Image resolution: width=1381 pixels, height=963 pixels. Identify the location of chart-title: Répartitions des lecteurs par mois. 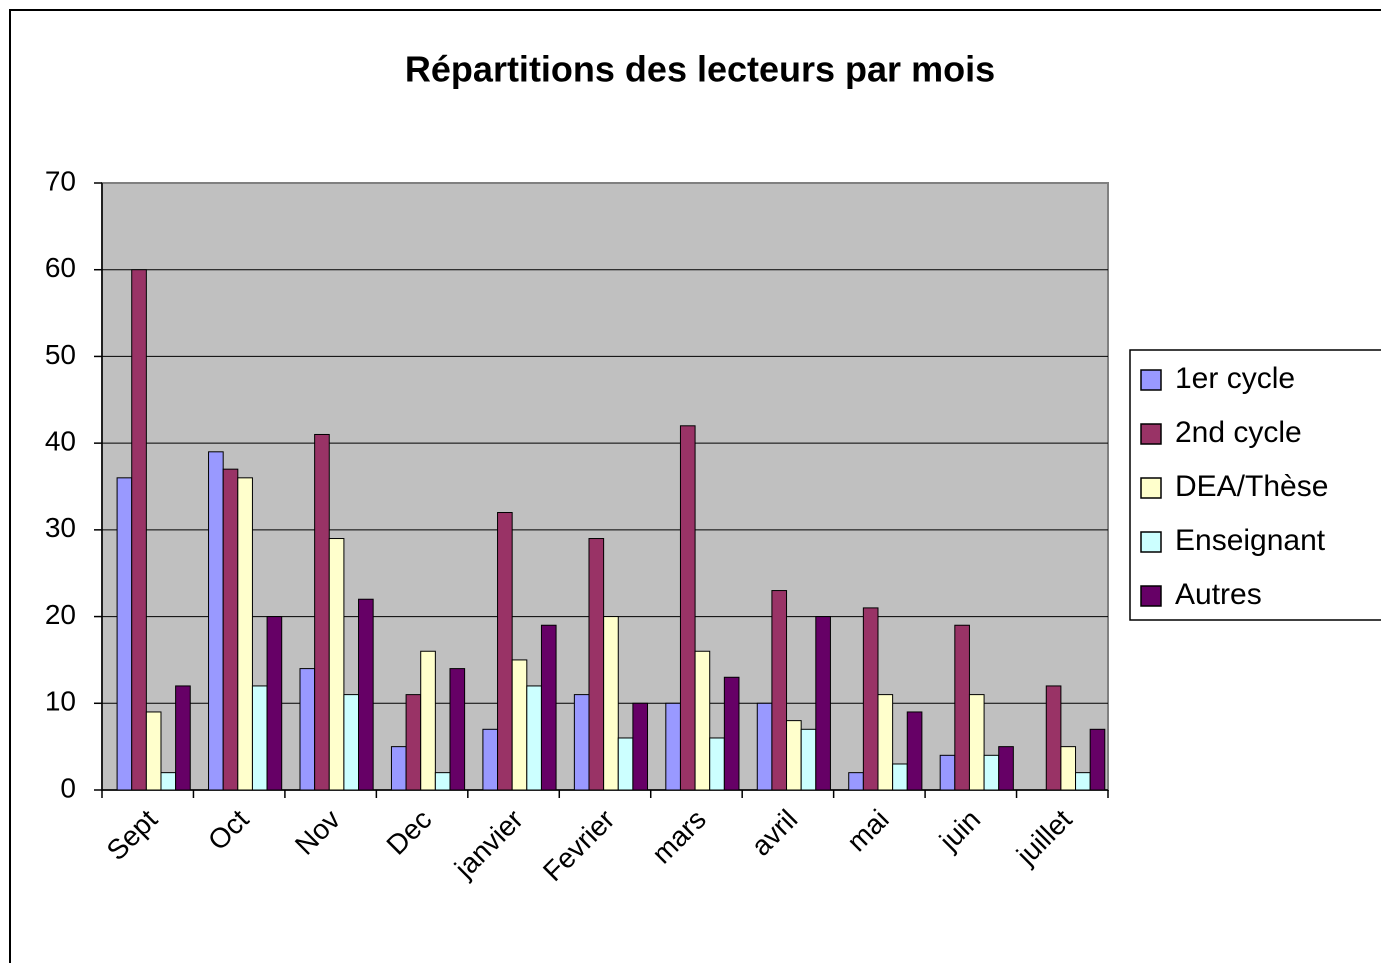
(700, 69).